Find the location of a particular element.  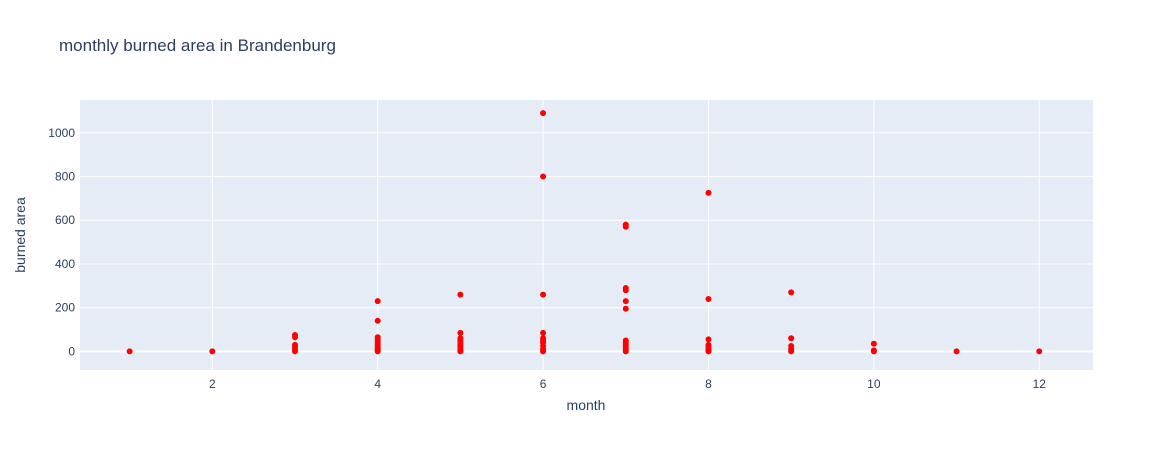

x-tick-label: 10 is located at coordinates (874, 384).